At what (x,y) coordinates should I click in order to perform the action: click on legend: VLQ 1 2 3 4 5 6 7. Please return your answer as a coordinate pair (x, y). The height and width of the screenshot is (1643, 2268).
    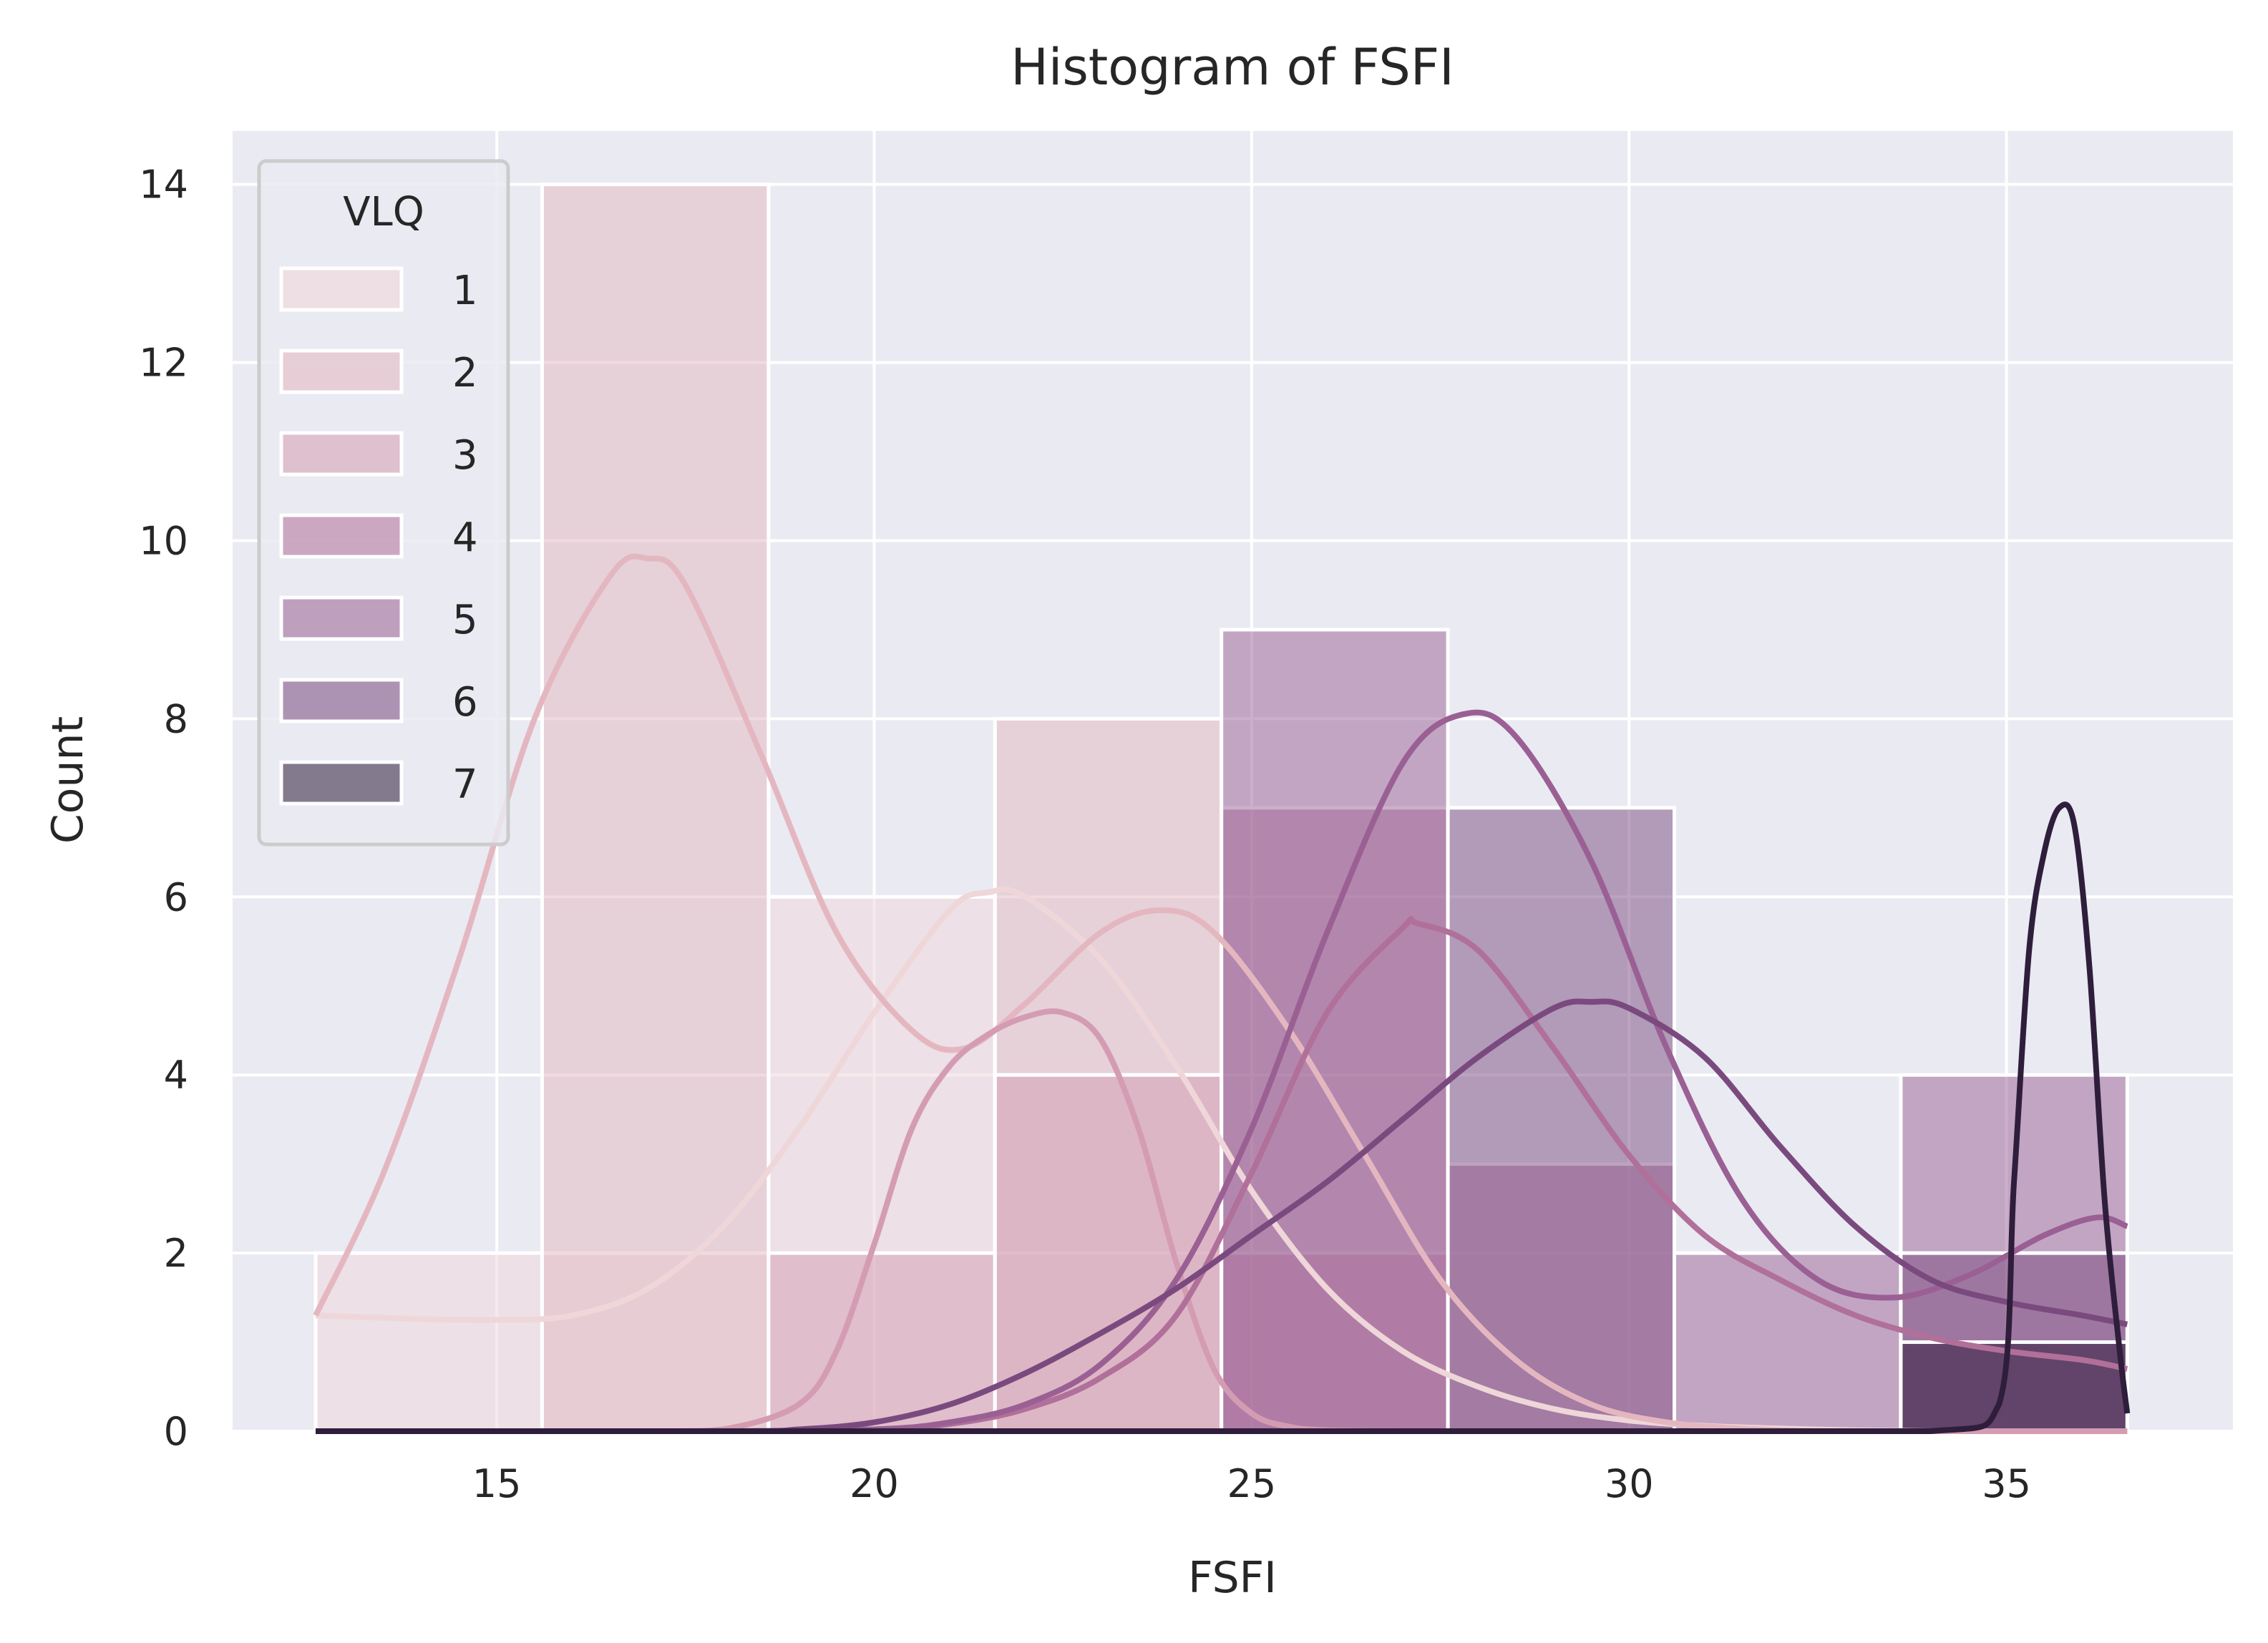
    Looking at the image, I should click on (383, 503).